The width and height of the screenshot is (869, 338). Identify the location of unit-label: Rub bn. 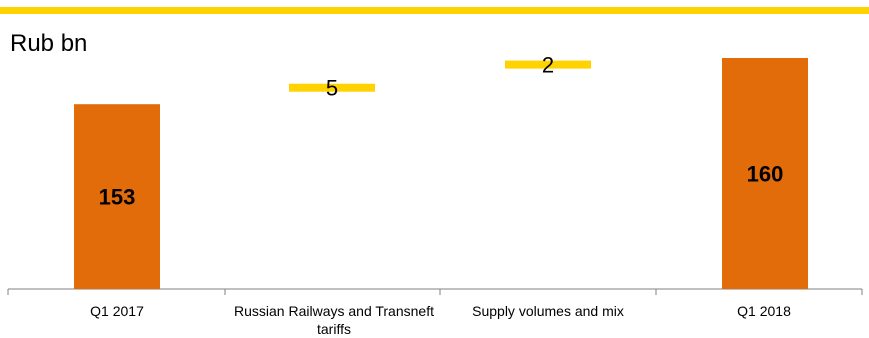
(49, 43).